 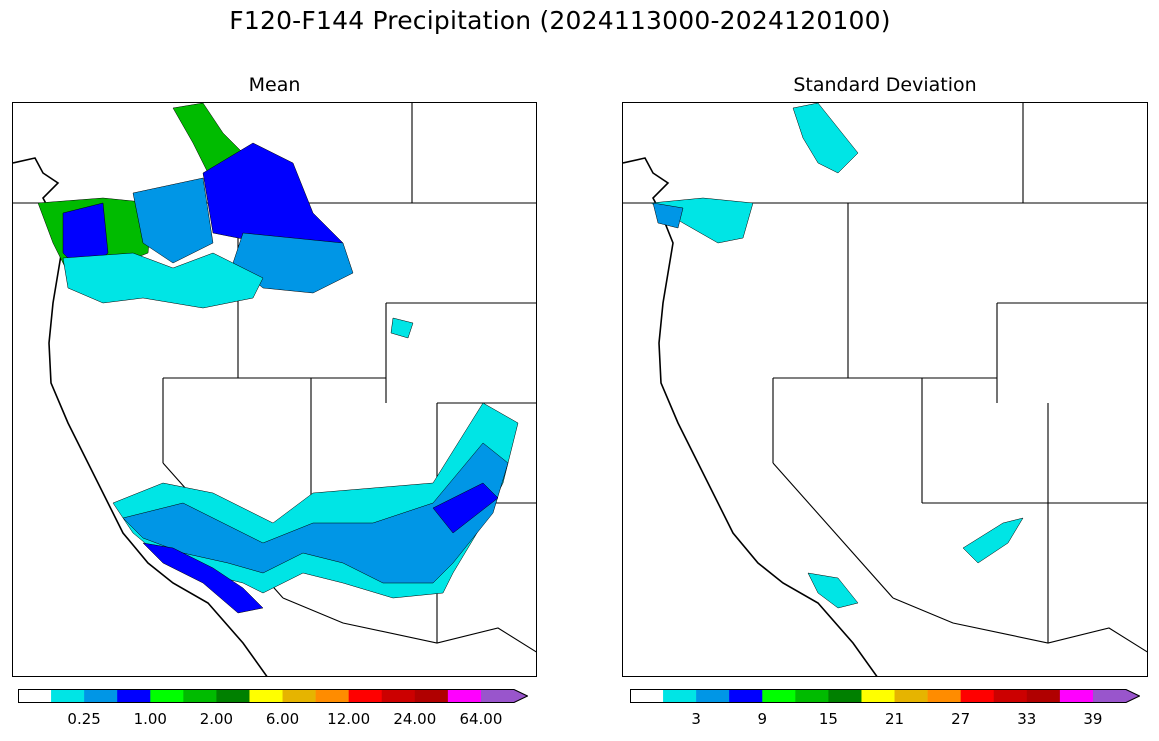 What do you see at coordinates (163, 280) in the screenshot?
I see `mean-shade-e-wa` at bounding box center [163, 280].